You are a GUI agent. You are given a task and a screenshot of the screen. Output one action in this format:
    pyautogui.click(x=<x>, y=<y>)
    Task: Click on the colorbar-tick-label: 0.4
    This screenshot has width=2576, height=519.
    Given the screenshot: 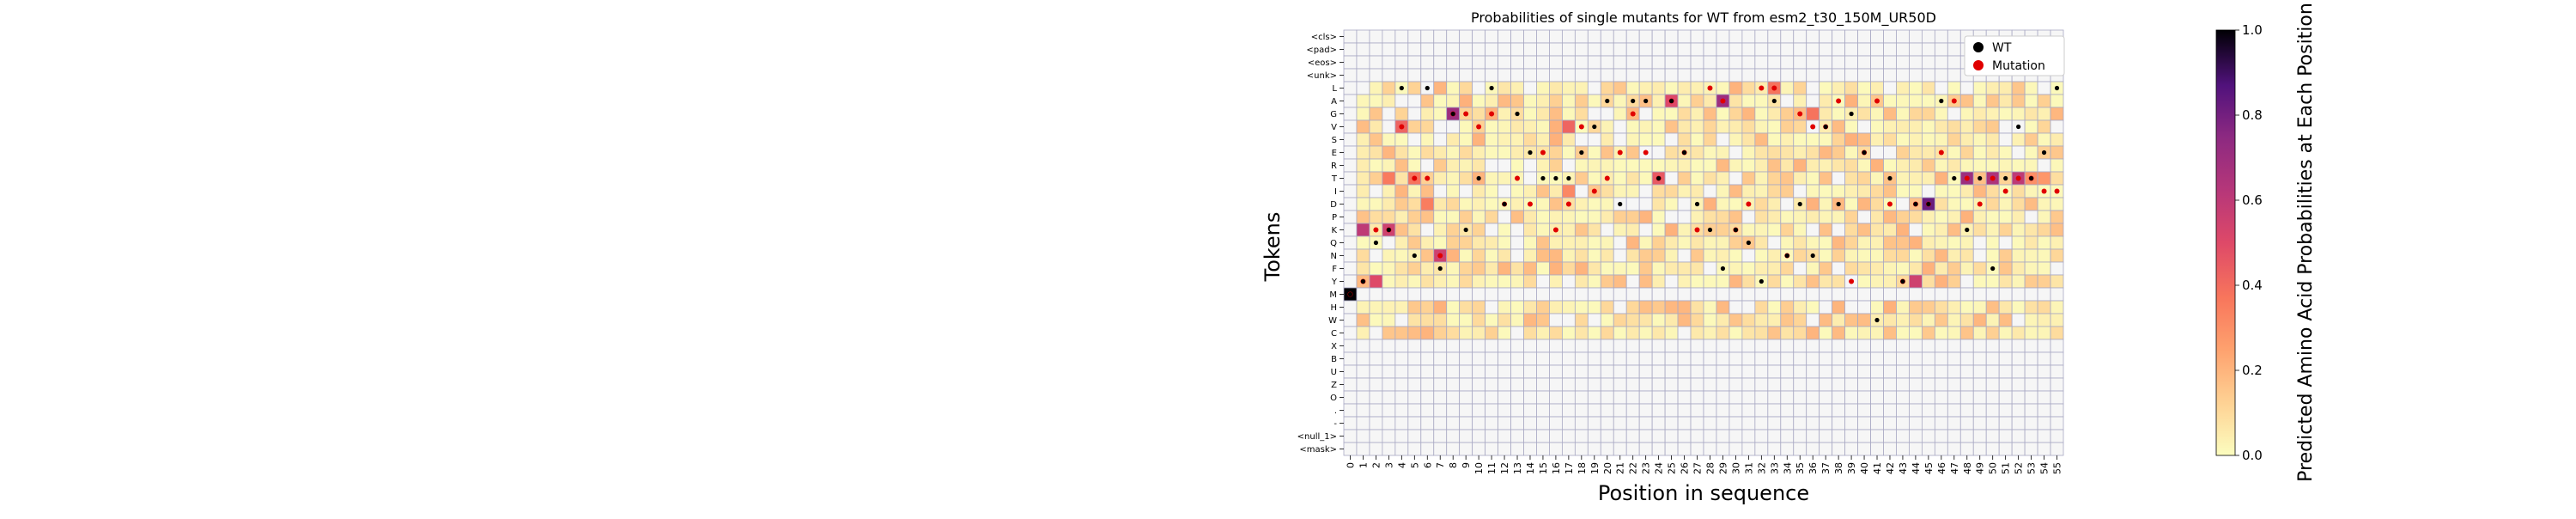 What is the action you would take?
    pyautogui.click(x=2252, y=285)
    